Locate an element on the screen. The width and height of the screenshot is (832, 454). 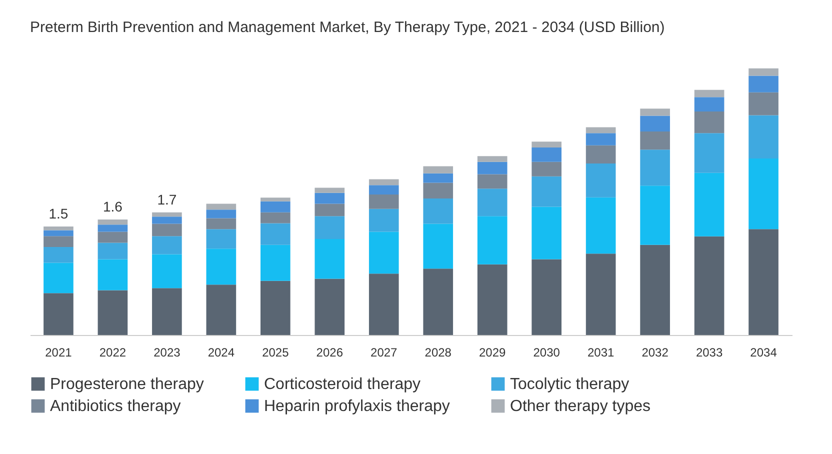
annotation: 1.6 is located at coordinates (112, 206).